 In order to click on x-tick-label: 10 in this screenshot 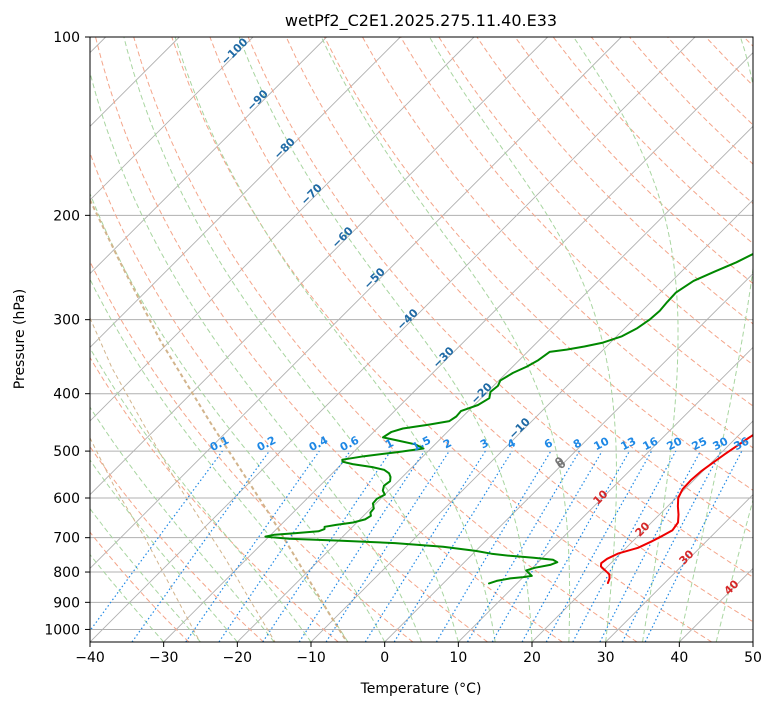, I will do `click(458, 658)`.